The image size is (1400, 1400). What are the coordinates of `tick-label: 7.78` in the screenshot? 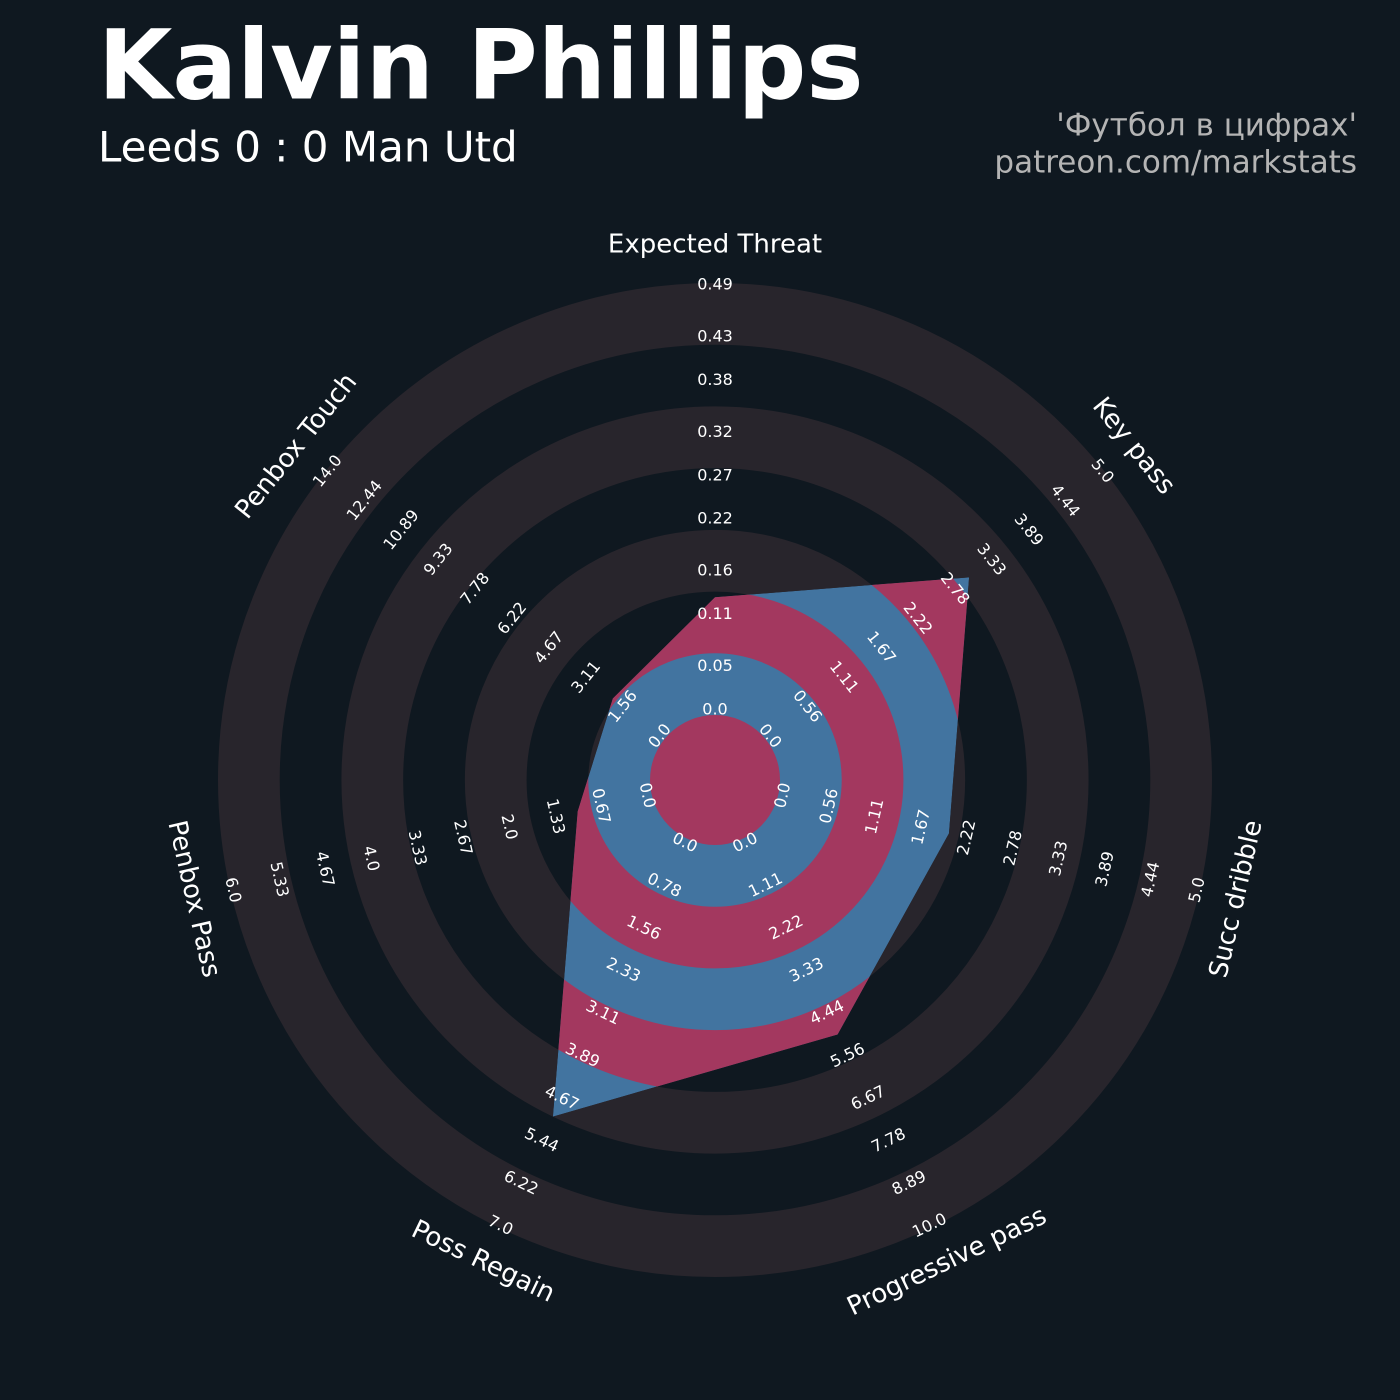 It's located at (888, 1140).